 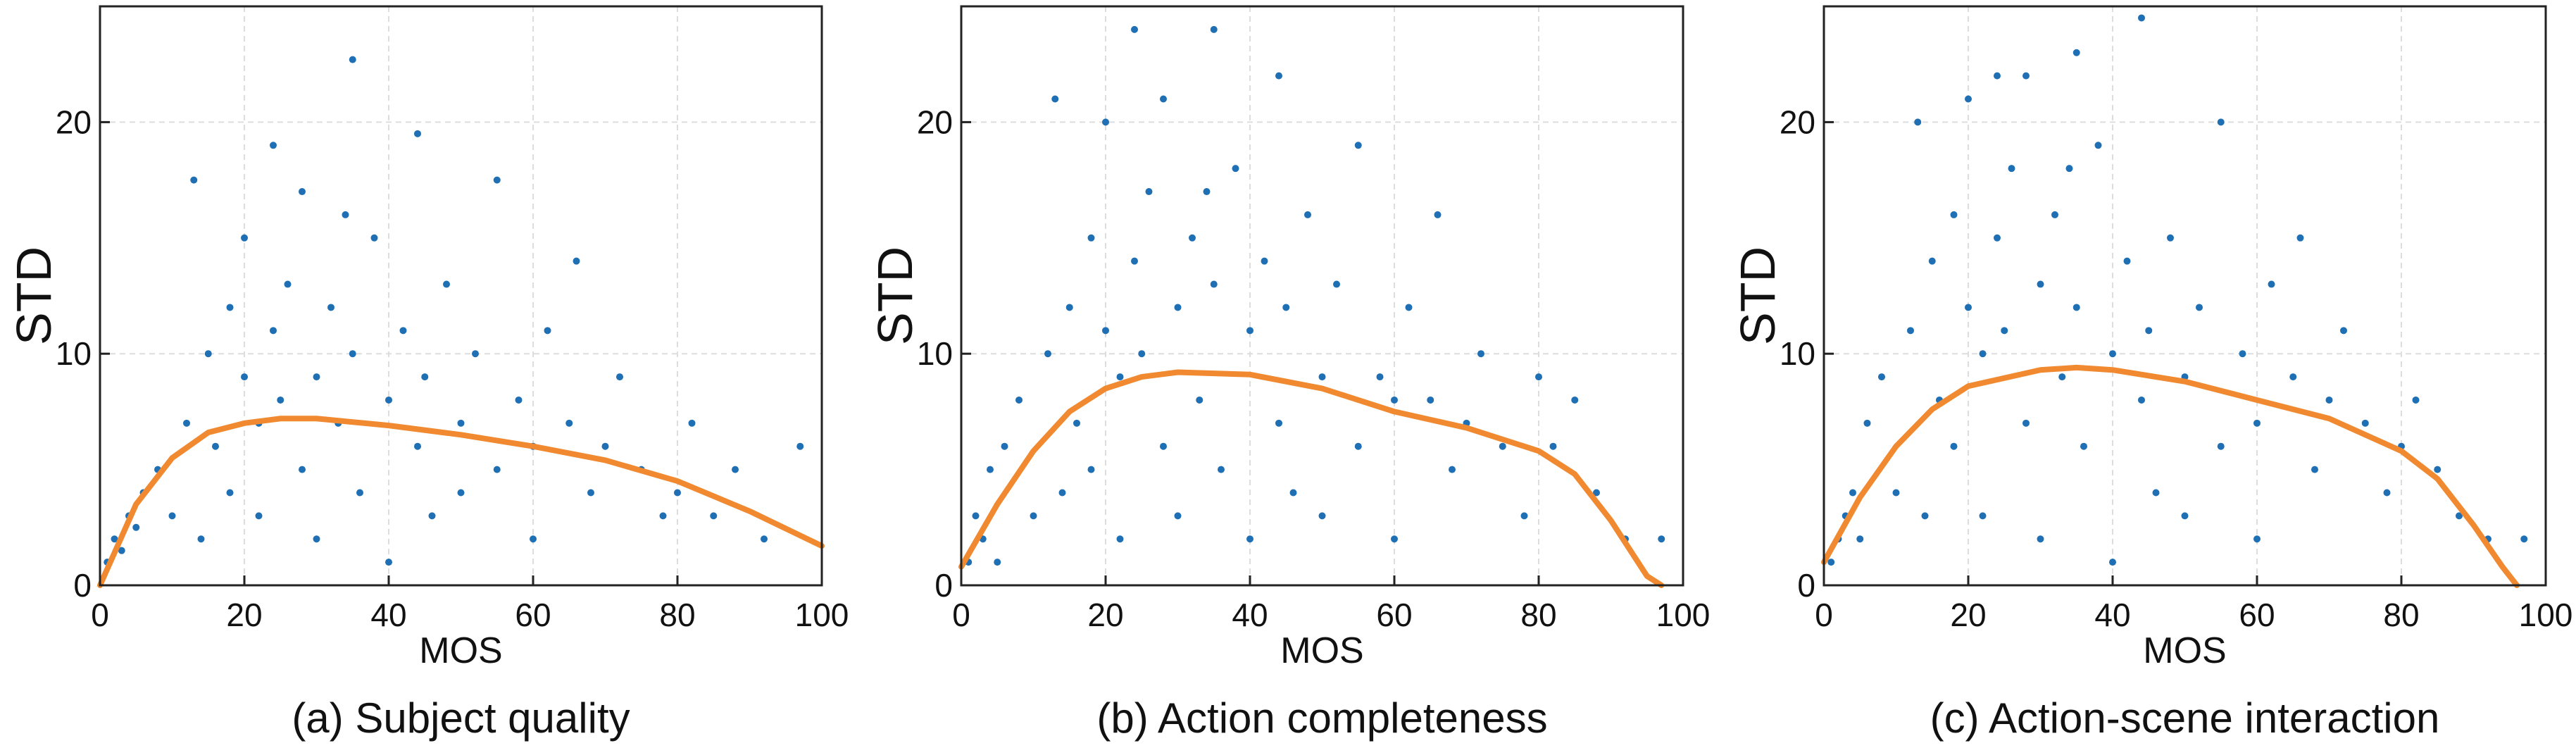 I want to click on y-tick-label: 20, so click(x=935, y=122).